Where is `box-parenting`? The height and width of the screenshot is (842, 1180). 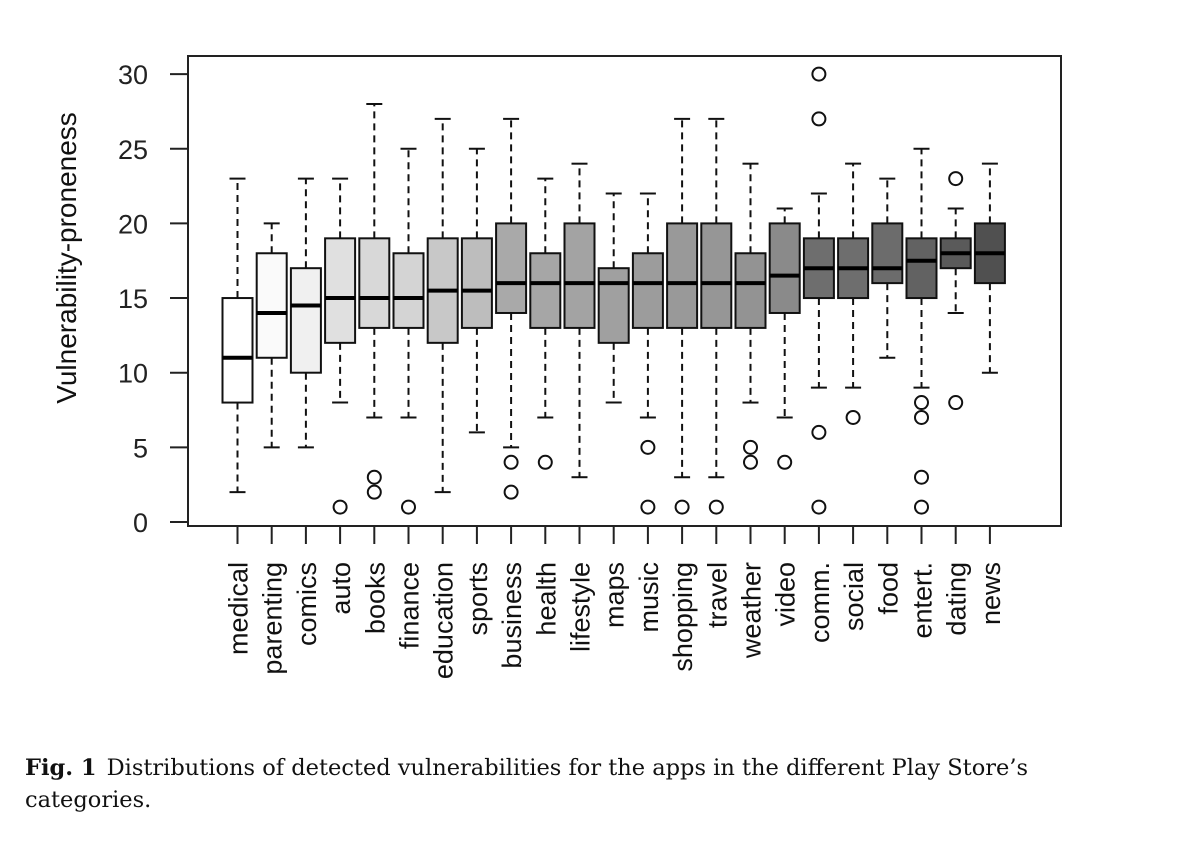
box-parenting is located at coordinates (271, 335).